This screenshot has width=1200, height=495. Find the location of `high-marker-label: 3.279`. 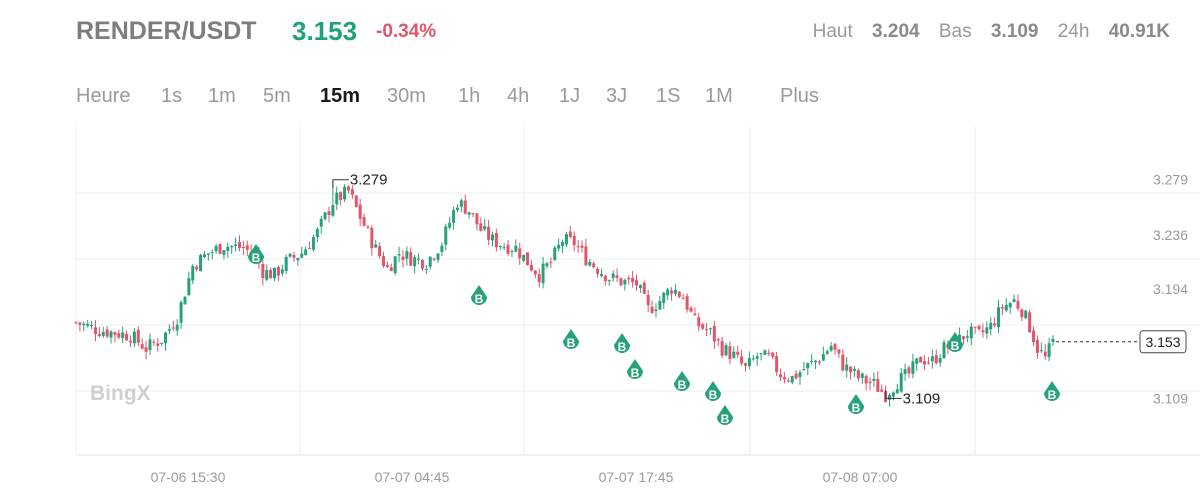

high-marker-label: 3.279 is located at coordinates (369, 180).